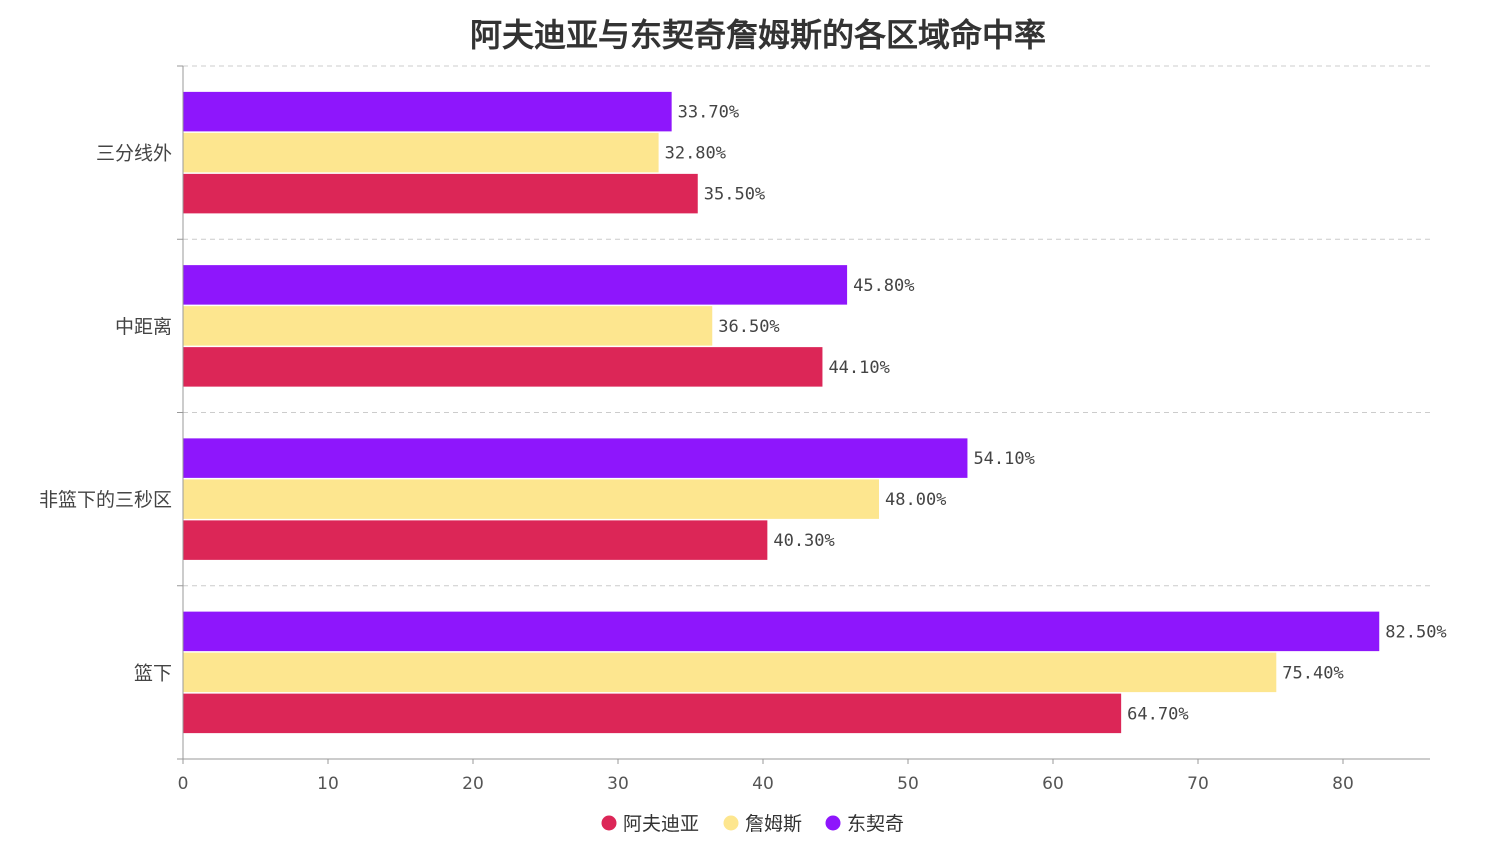 The image size is (1510, 855). I want to click on data-label: 33.70%, so click(708, 113).